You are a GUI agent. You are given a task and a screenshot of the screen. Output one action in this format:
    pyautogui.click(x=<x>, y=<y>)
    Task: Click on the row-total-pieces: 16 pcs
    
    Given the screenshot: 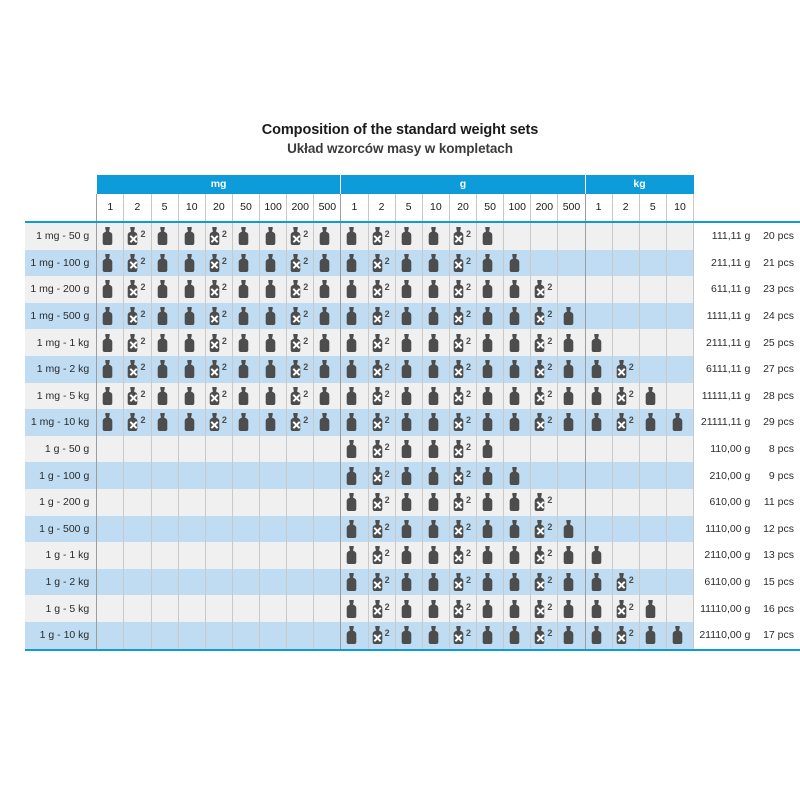 What is the action you would take?
    pyautogui.click(x=778, y=608)
    